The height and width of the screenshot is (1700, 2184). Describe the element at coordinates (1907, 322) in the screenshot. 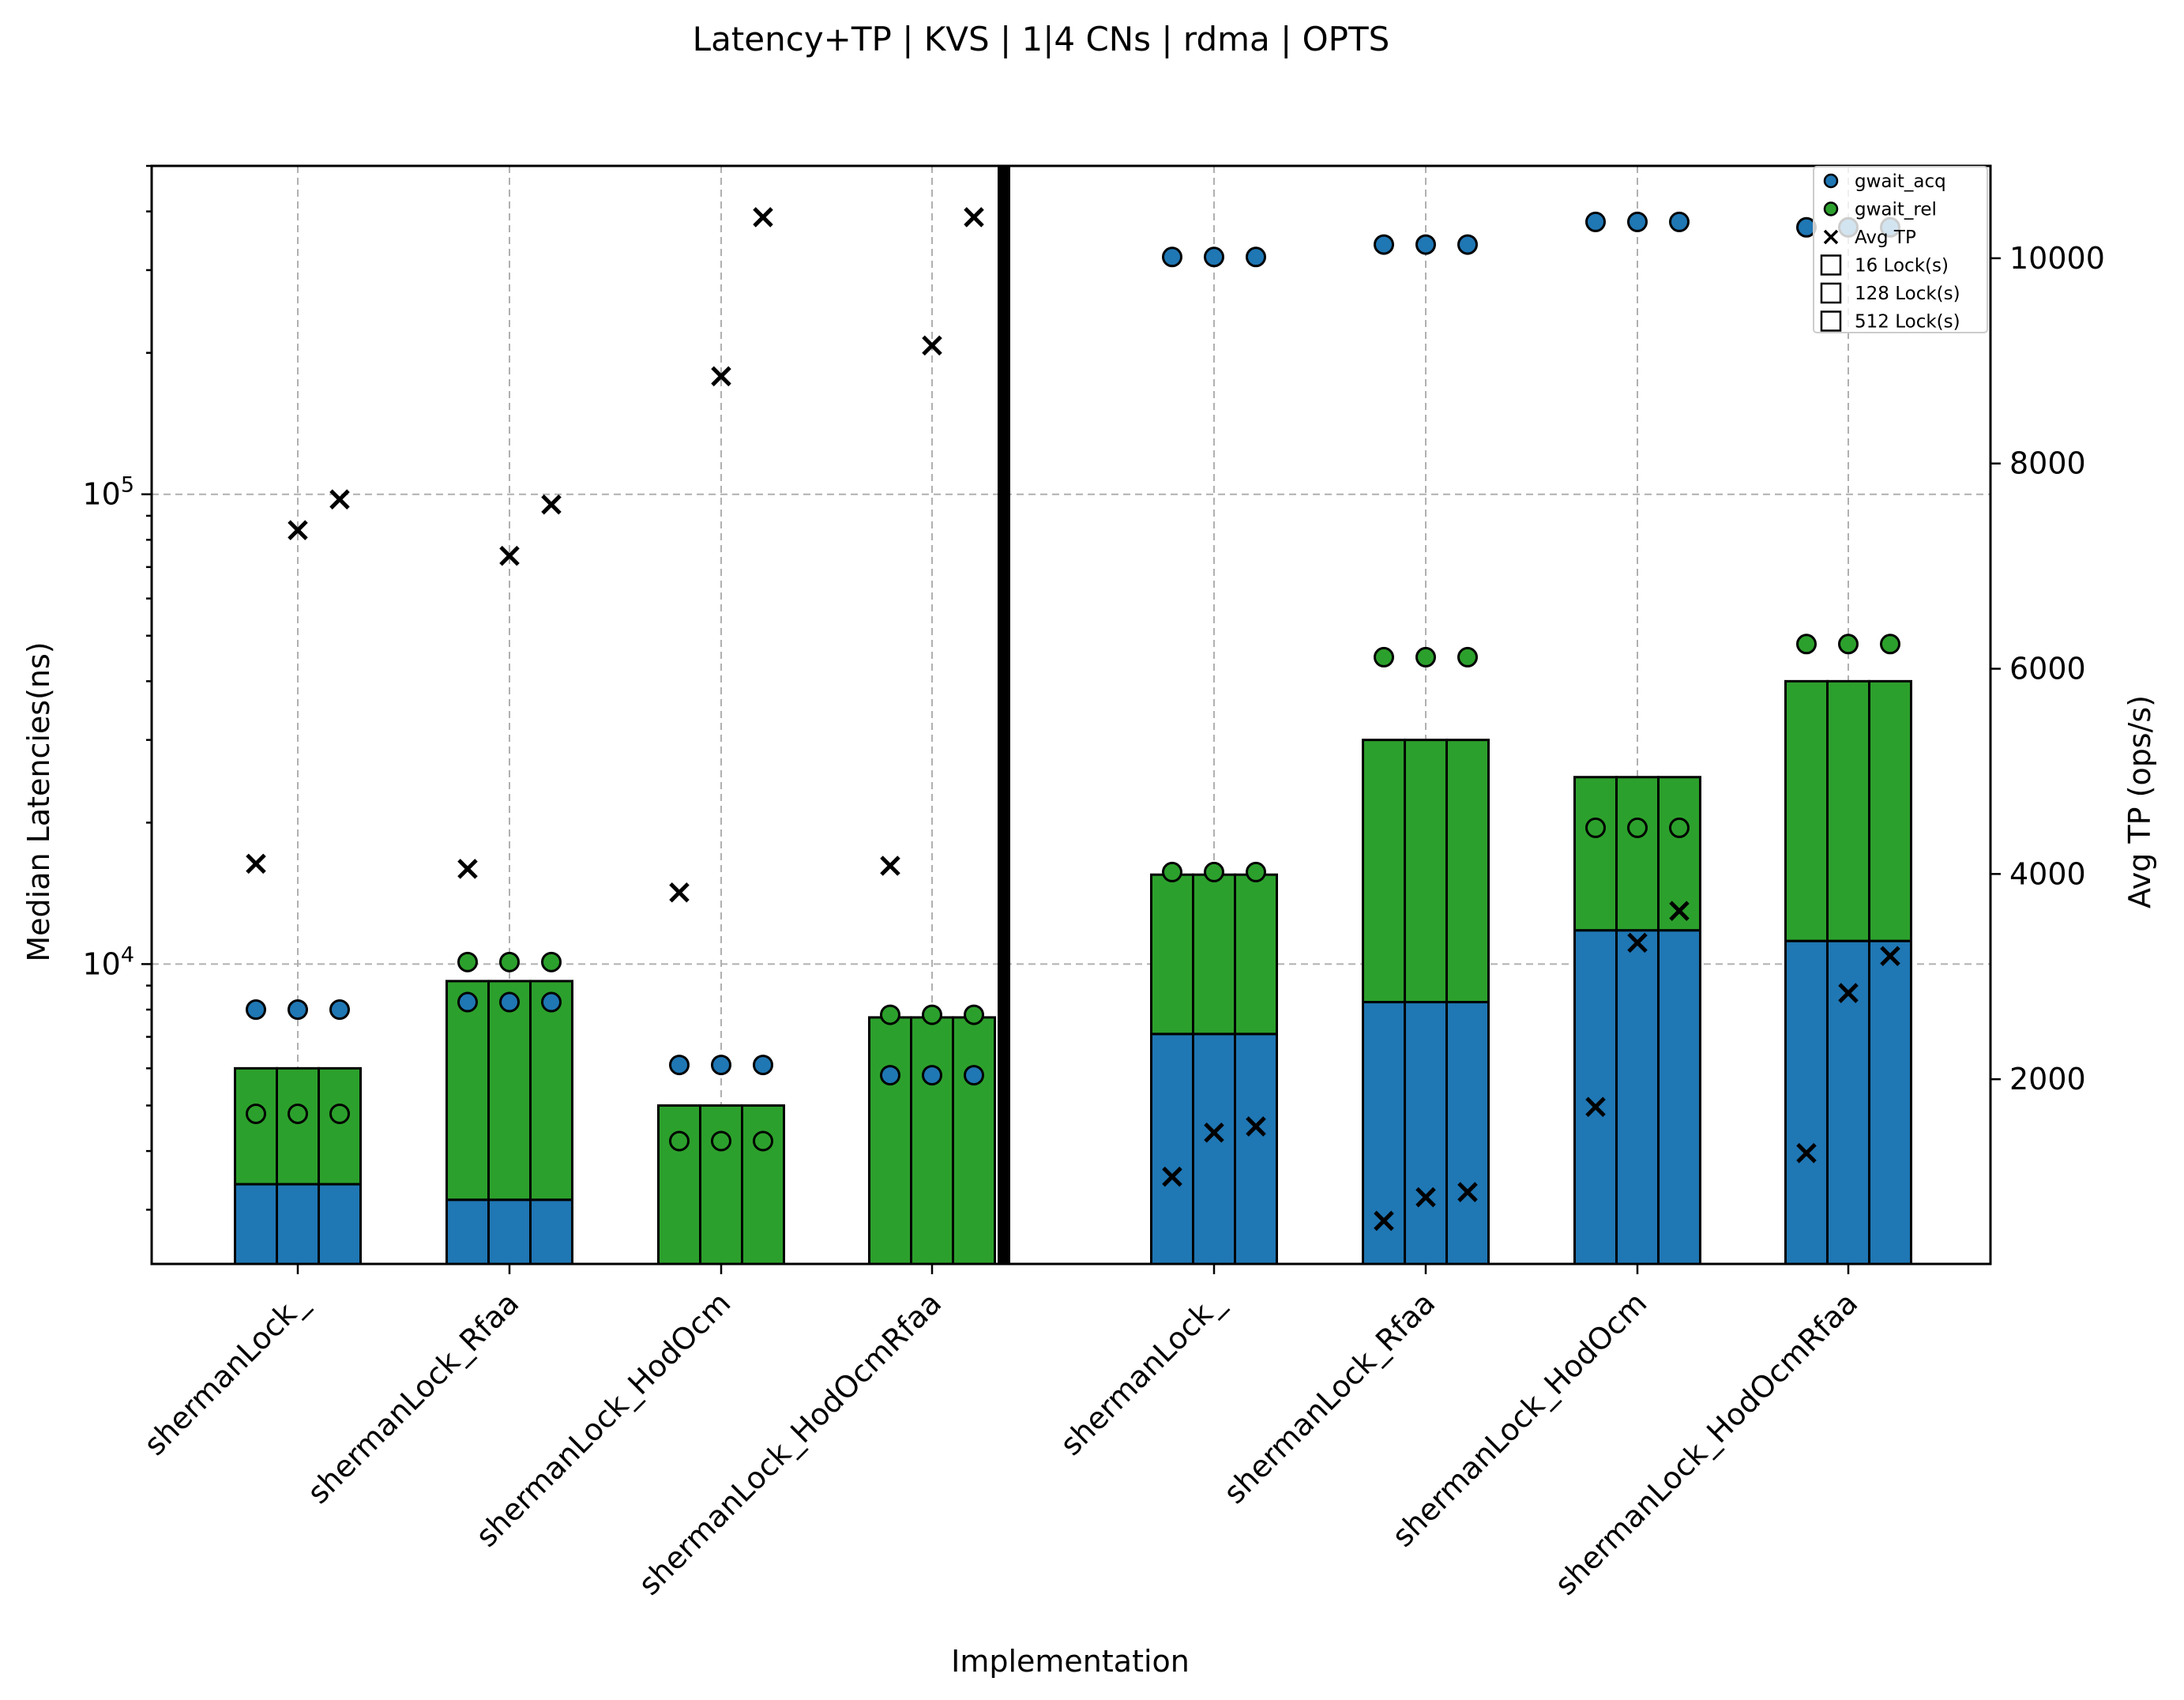

I see `legend-label: 512 Lock(s)` at that location.